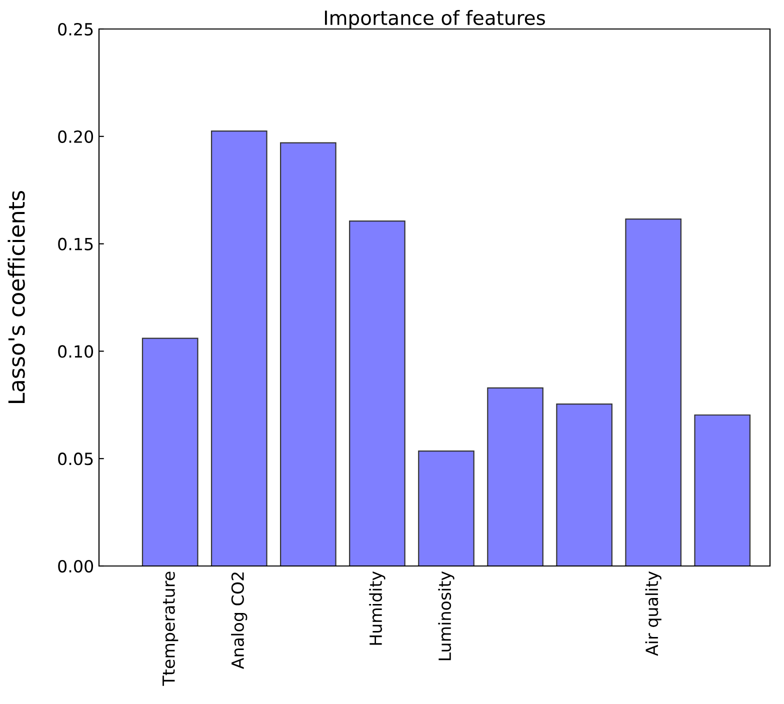 The height and width of the screenshot is (704, 784). Describe the element at coordinates (170, 629) in the screenshot. I see `x-tick-label: Ttemperature` at that location.